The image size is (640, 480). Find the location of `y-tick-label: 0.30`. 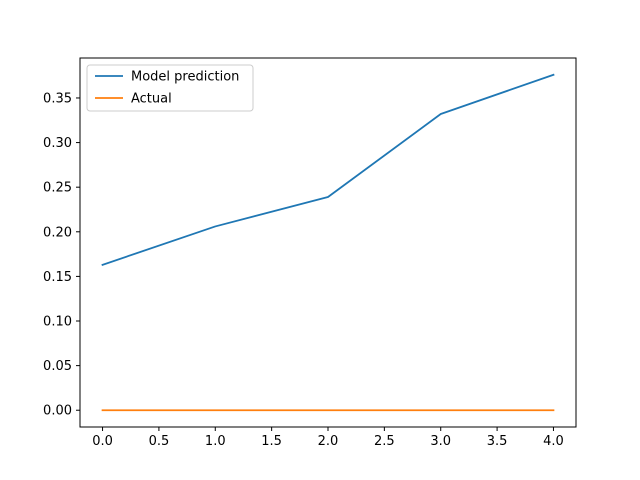

y-tick-label: 0.30 is located at coordinates (57, 143).